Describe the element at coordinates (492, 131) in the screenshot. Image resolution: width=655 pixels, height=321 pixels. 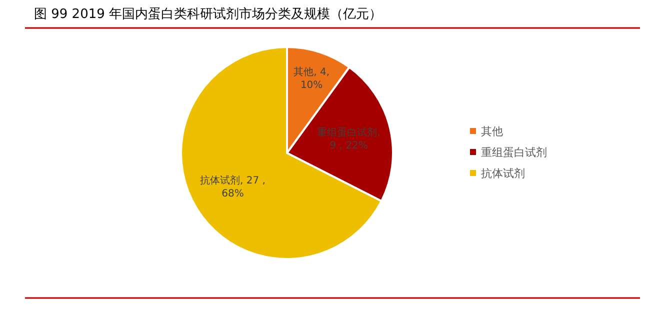
I see `legend-label: 其他` at that location.